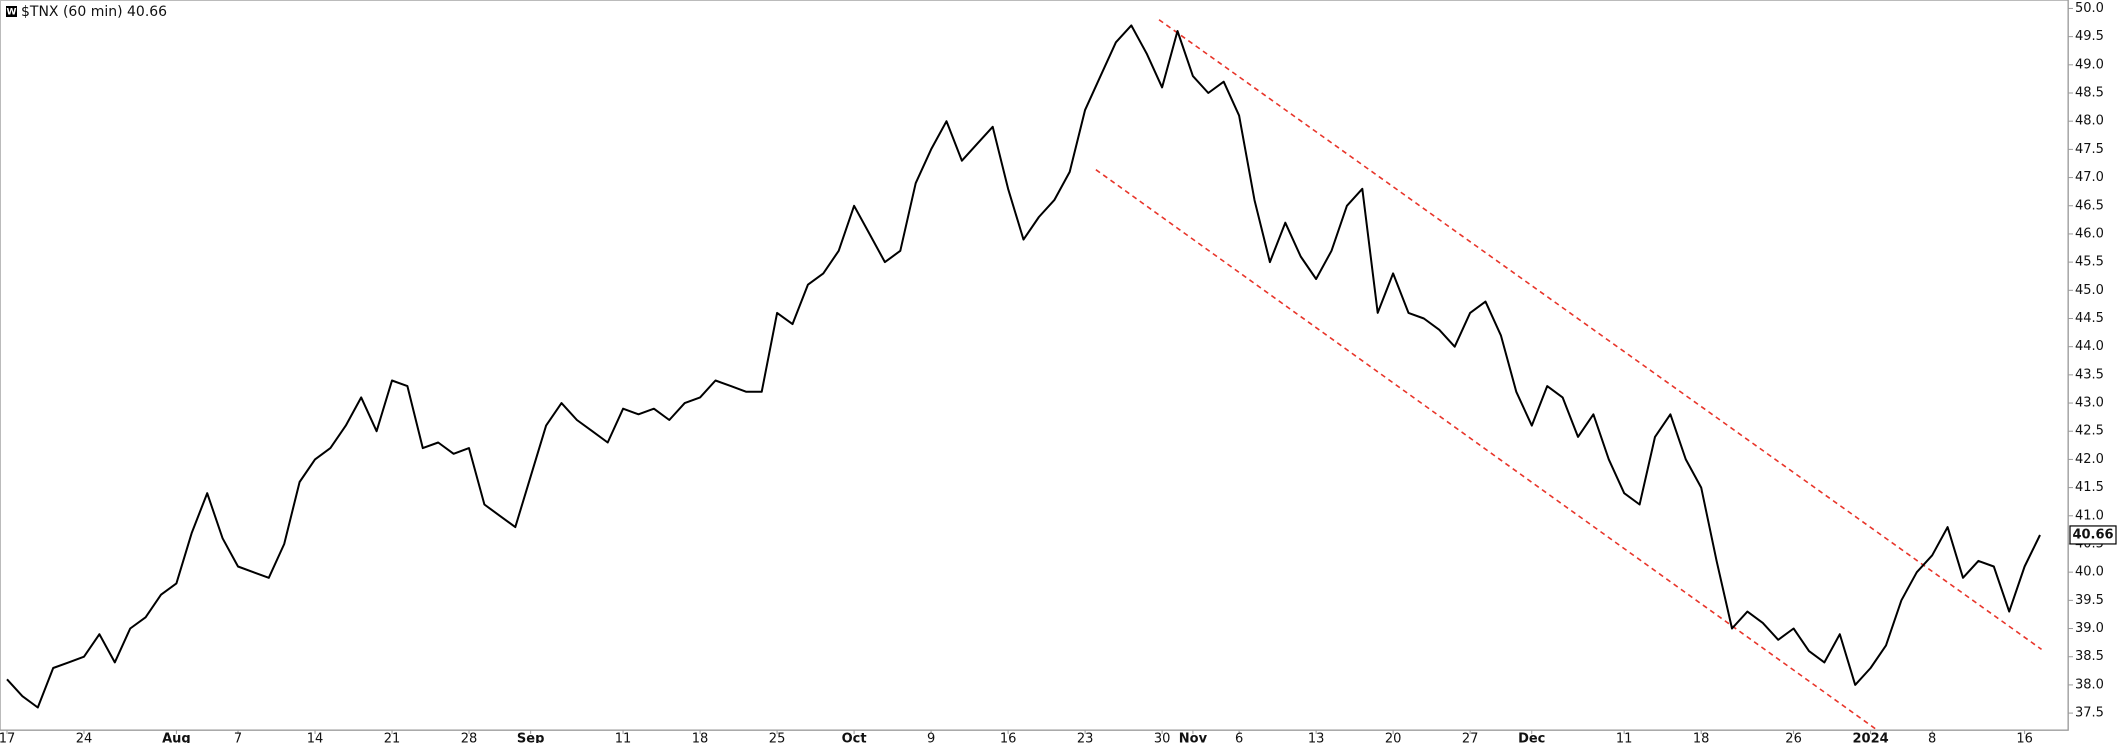  I want to click on chart-title: $TNX (60 min) 40.66, so click(94, 12).